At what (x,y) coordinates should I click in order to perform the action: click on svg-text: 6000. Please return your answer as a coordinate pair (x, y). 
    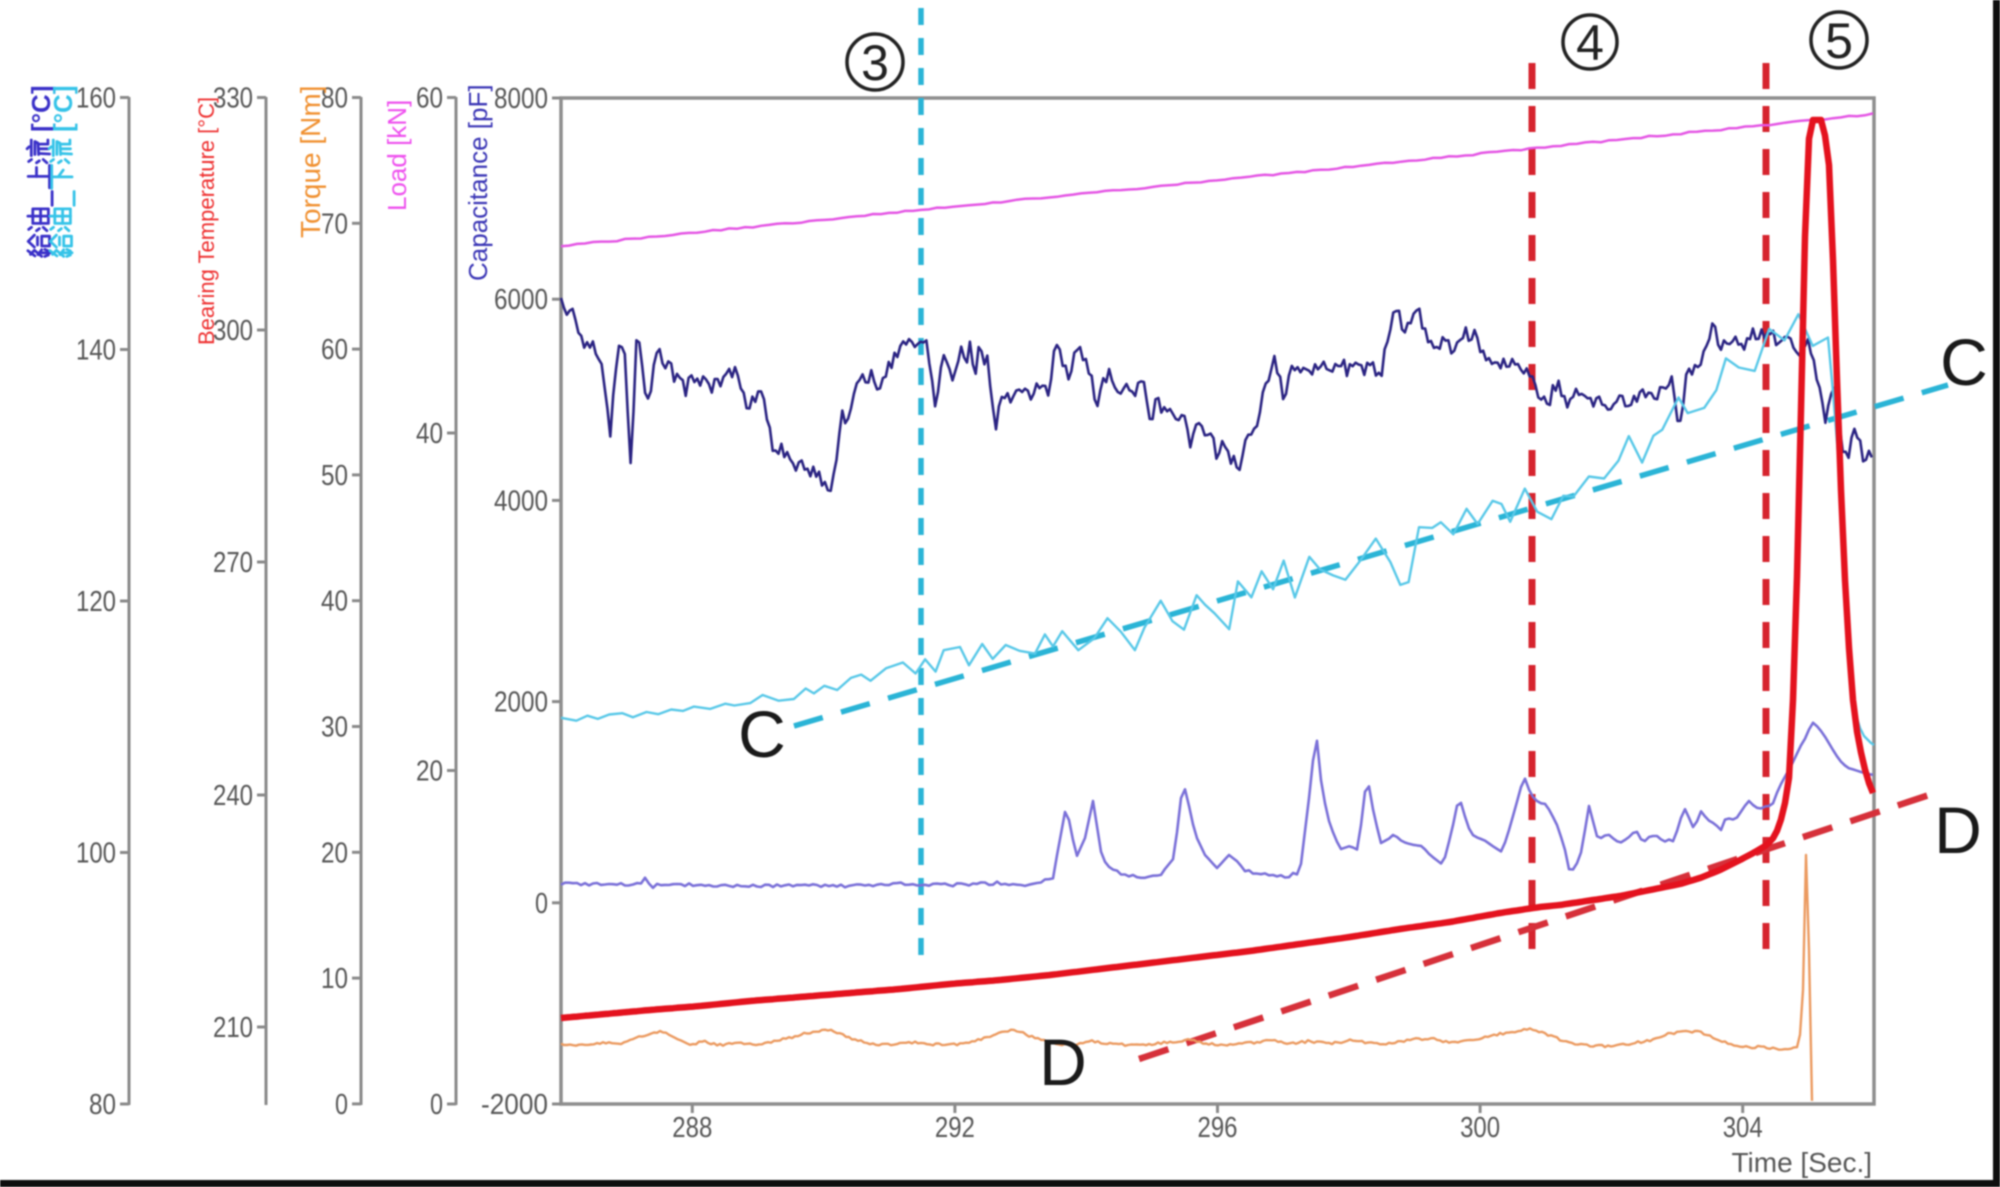
    Looking at the image, I should click on (521, 300).